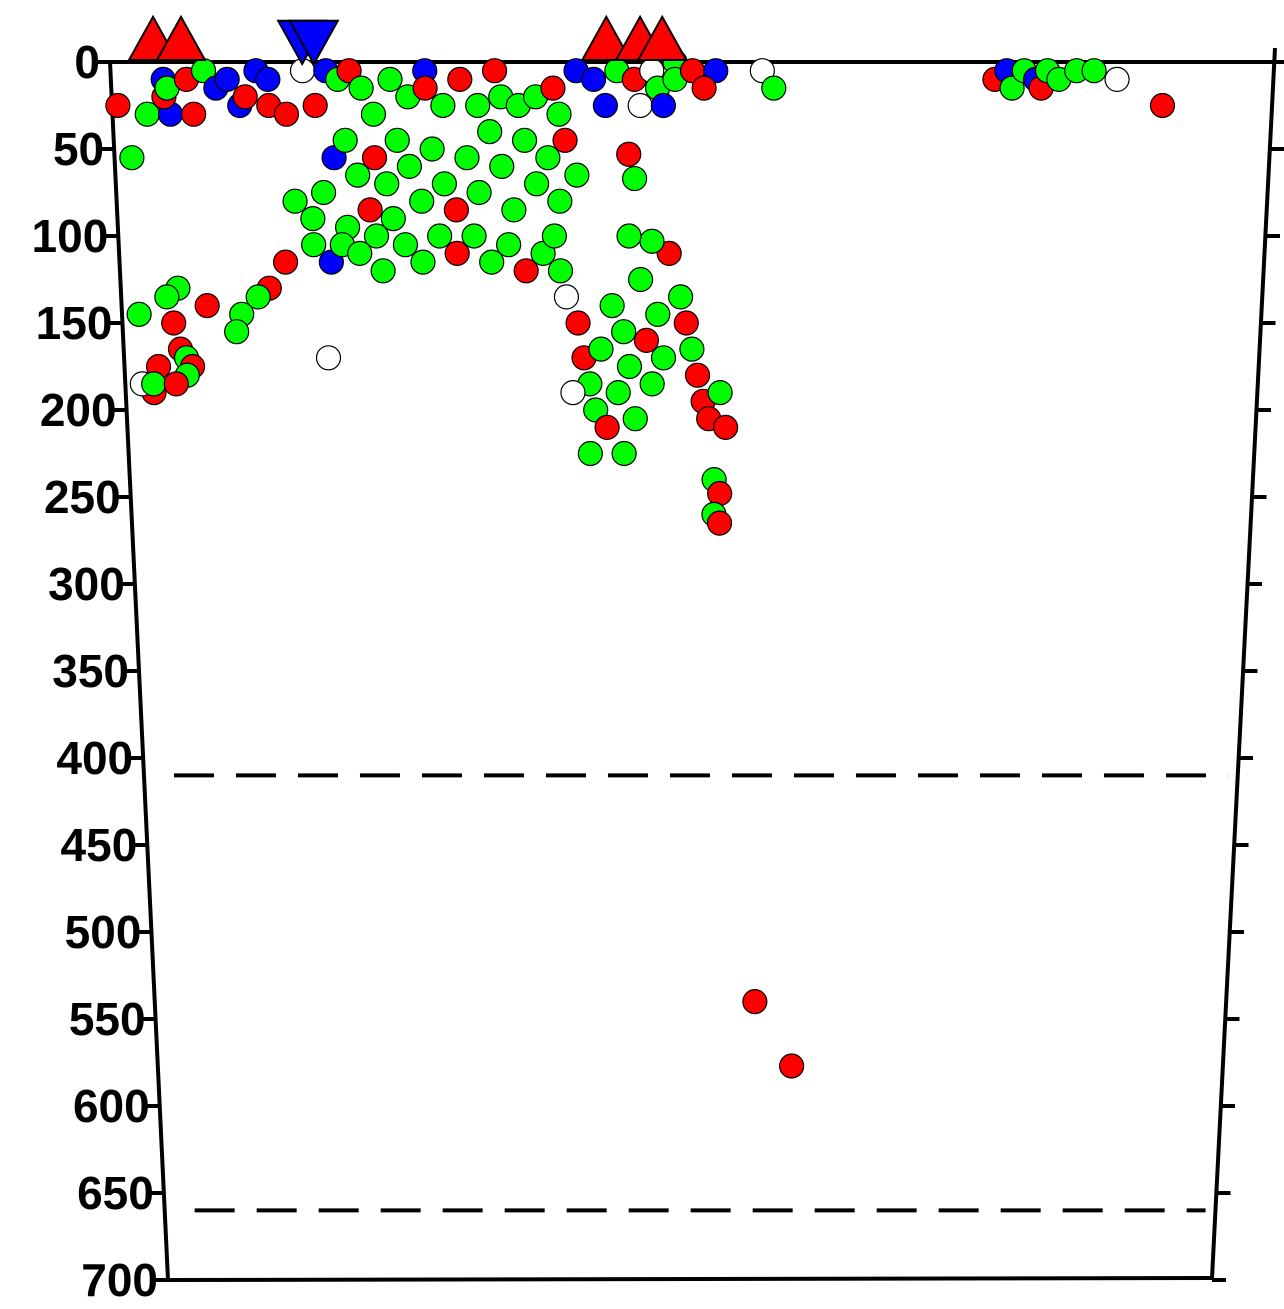 The height and width of the screenshot is (1309, 1284). What do you see at coordinates (87, 62) in the screenshot?
I see `y-tick-label: 0` at bounding box center [87, 62].